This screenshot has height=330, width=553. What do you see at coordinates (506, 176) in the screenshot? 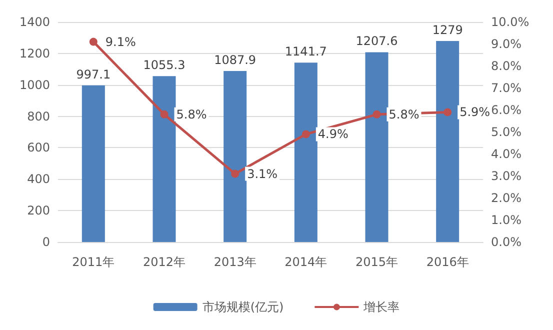
I see `y2-tick-label: 3.0%` at bounding box center [506, 176].